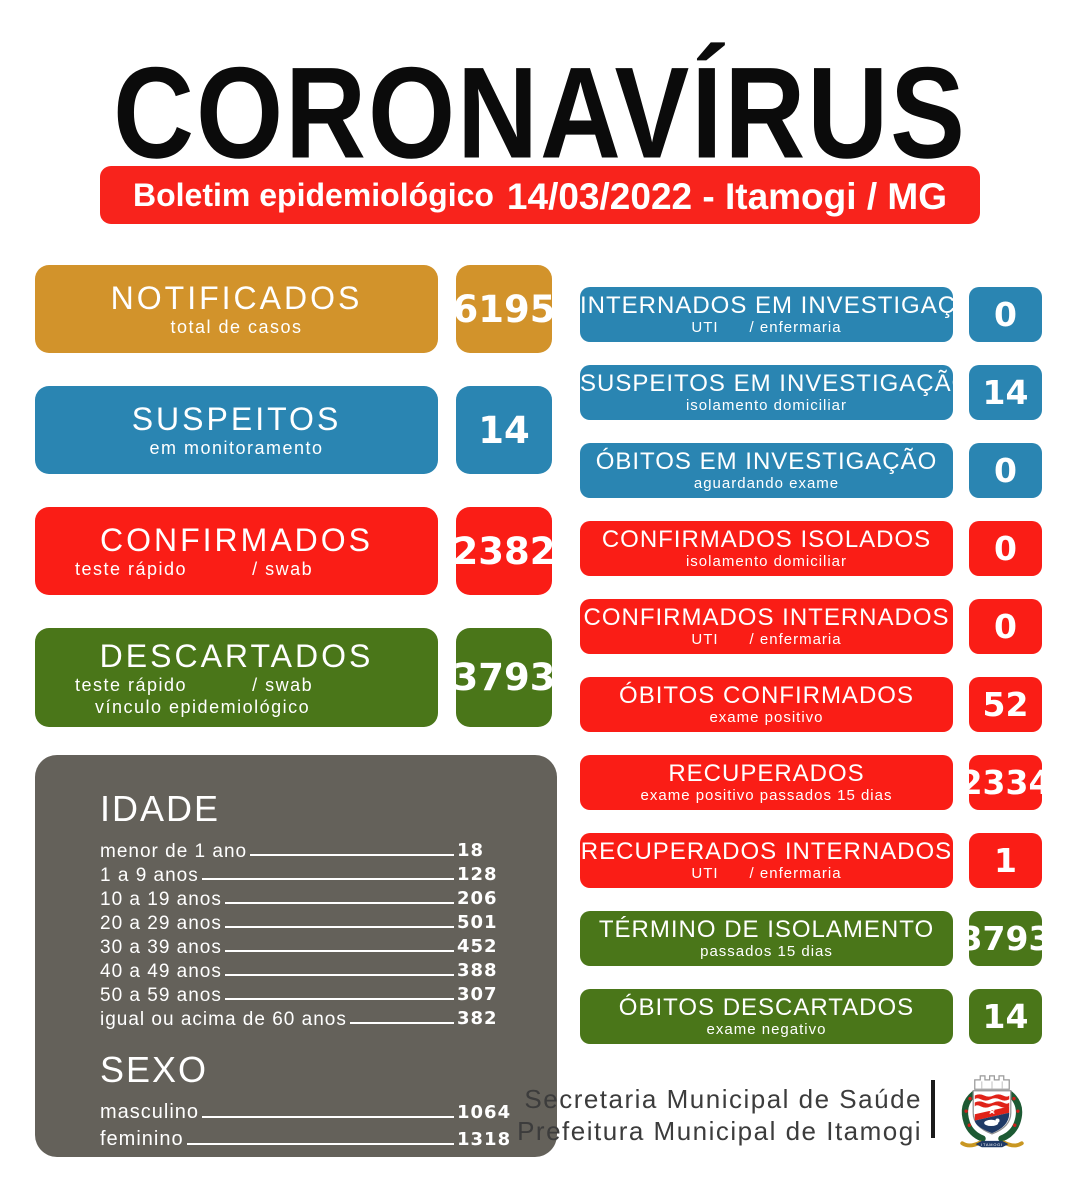  I want to click on sexo-row: feminino 1318, so click(306, 1139).